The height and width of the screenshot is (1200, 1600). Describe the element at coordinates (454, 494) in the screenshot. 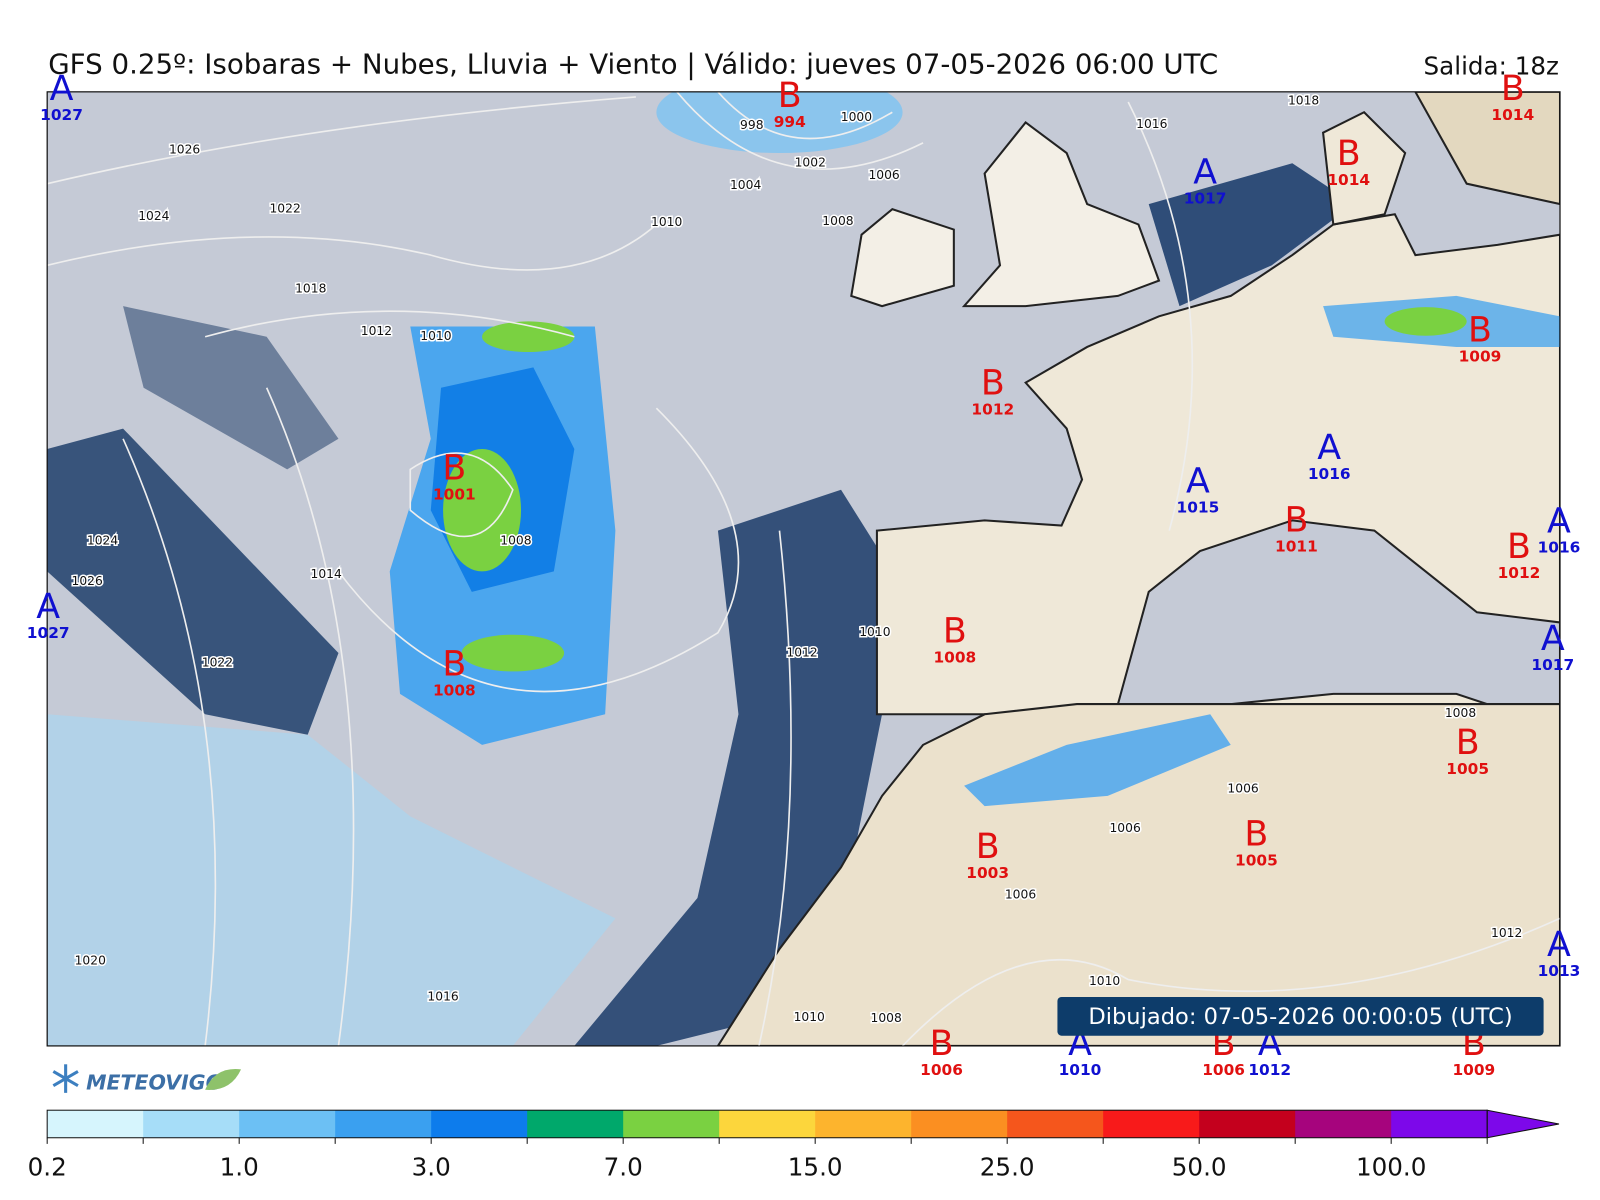

I see `pressure-value: 1001` at that location.